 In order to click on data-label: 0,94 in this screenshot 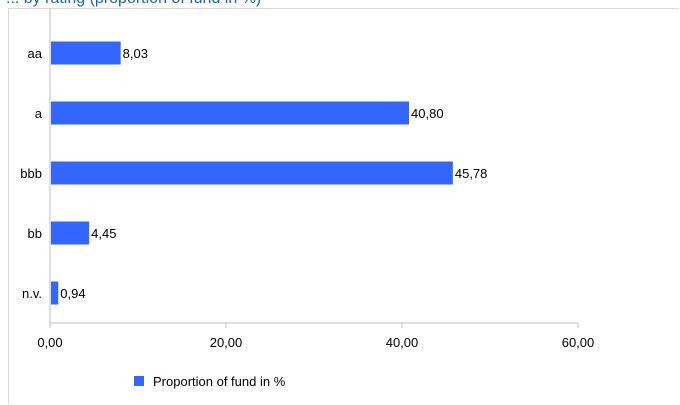, I will do `click(72, 293)`.